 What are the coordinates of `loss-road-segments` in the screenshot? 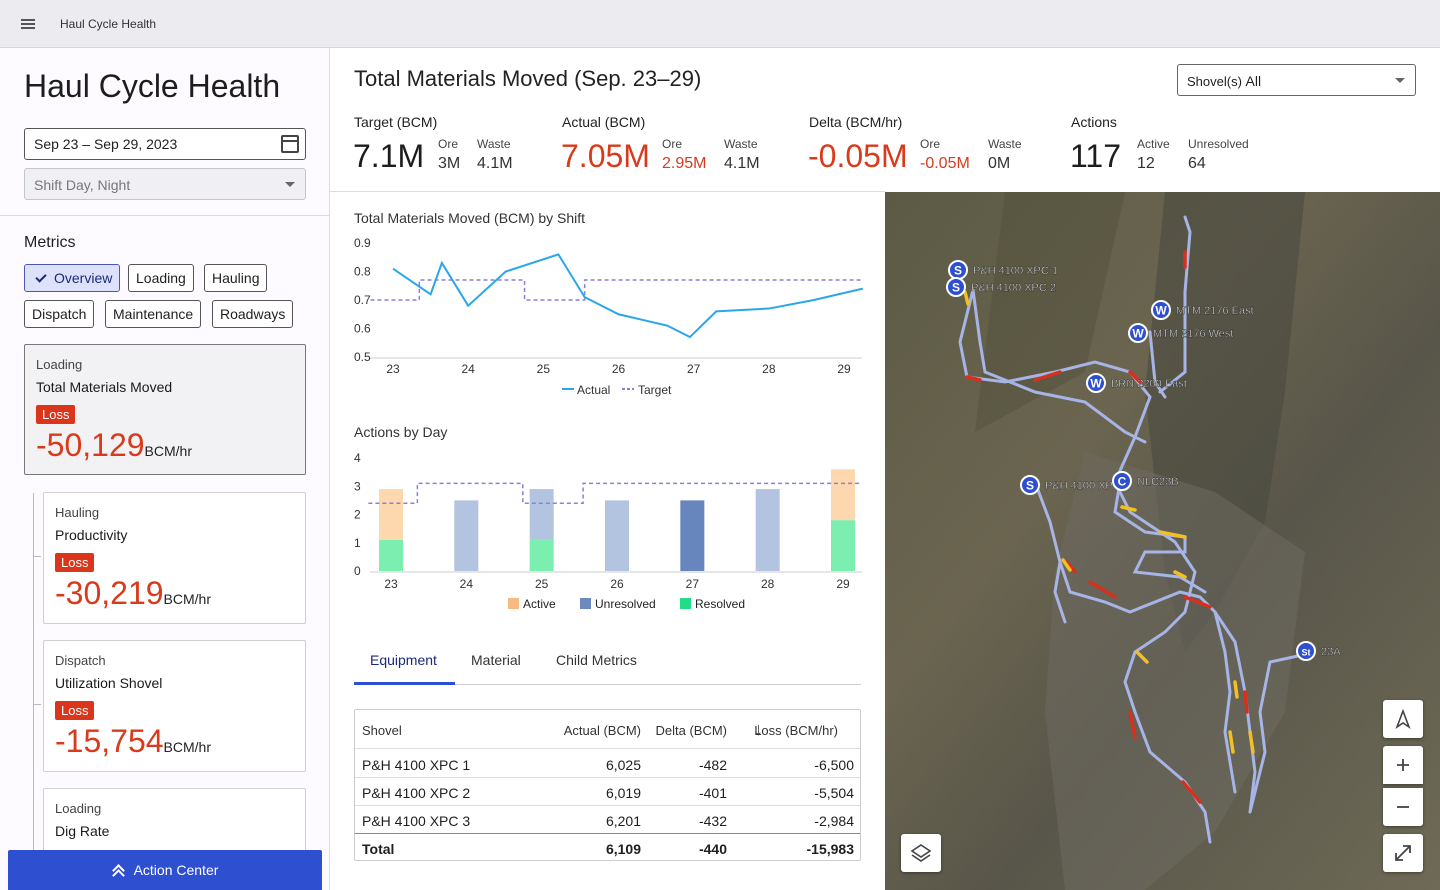 It's located at (1107, 527).